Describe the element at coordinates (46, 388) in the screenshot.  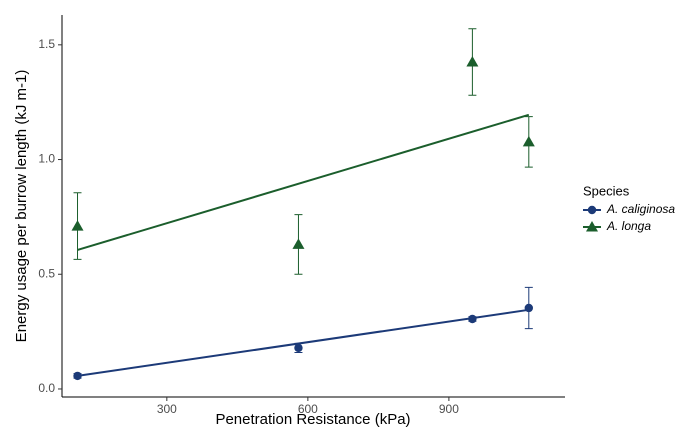
I see `y-tick-label: 0.0` at that location.